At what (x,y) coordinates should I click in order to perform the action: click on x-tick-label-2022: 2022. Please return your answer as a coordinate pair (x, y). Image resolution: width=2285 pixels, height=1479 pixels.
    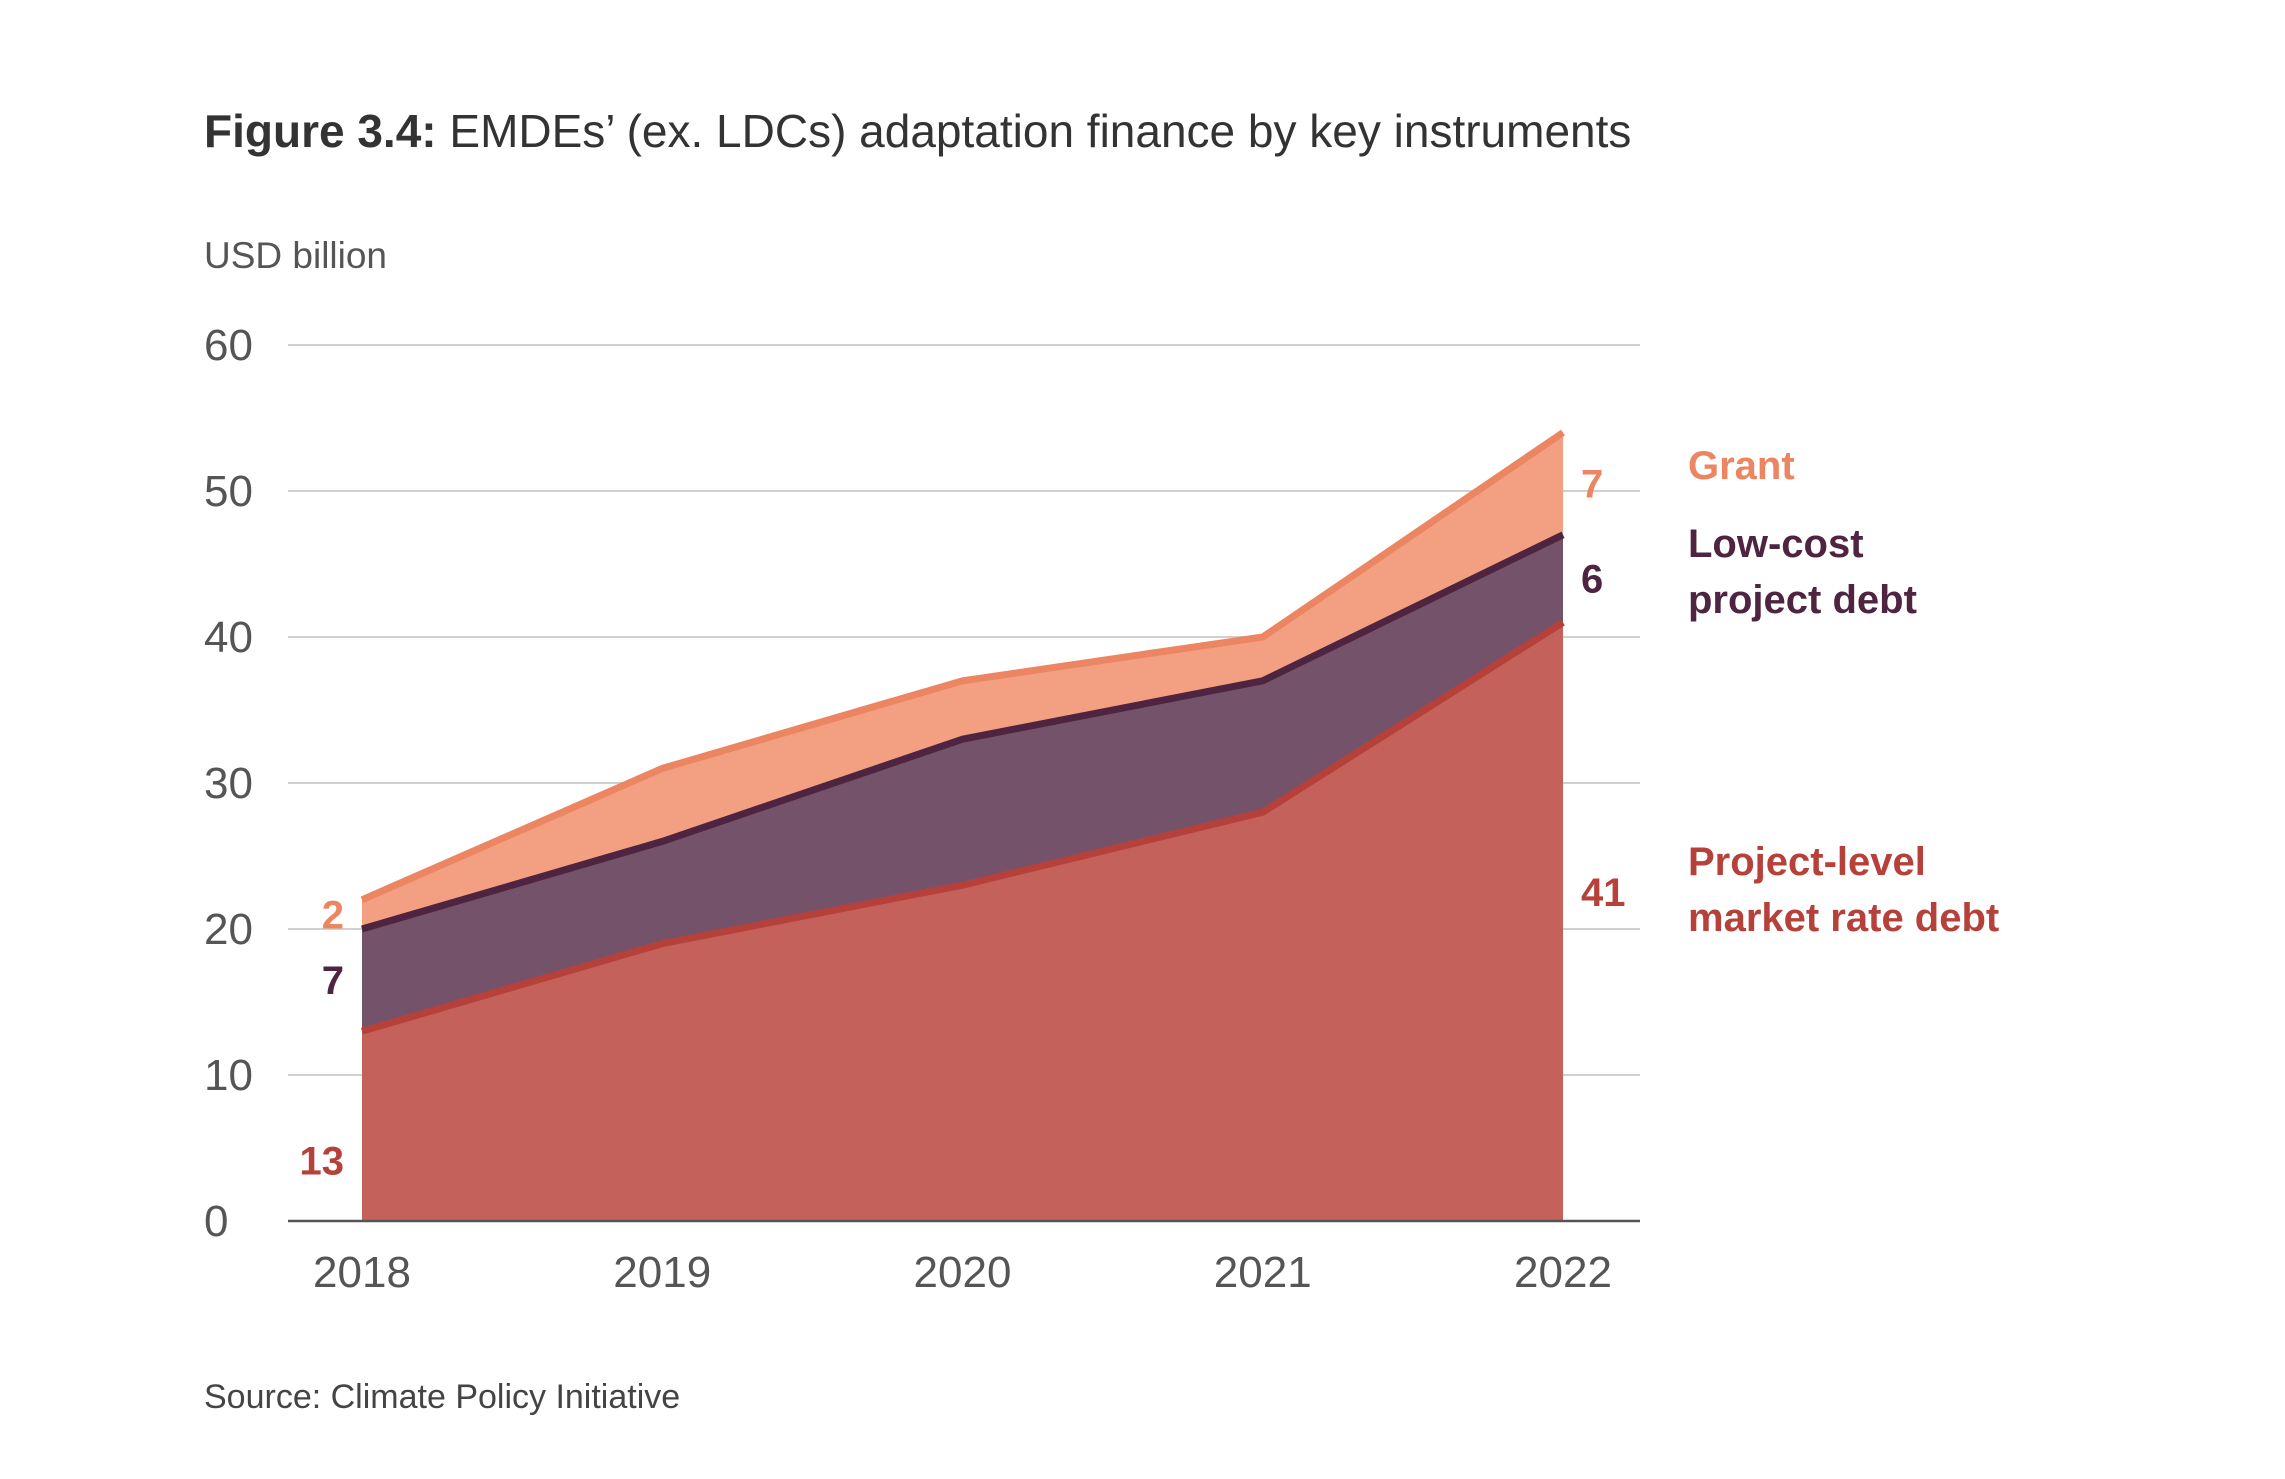
    Looking at the image, I should click on (1563, 1272).